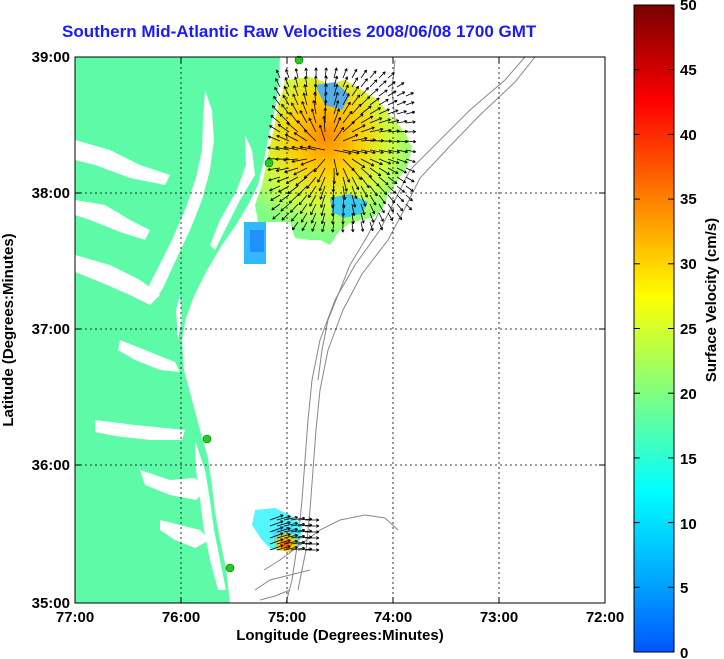  What do you see at coordinates (51, 465) in the screenshot?
I see `y-tick-label: 36:00` at bounding box center [51, 465].